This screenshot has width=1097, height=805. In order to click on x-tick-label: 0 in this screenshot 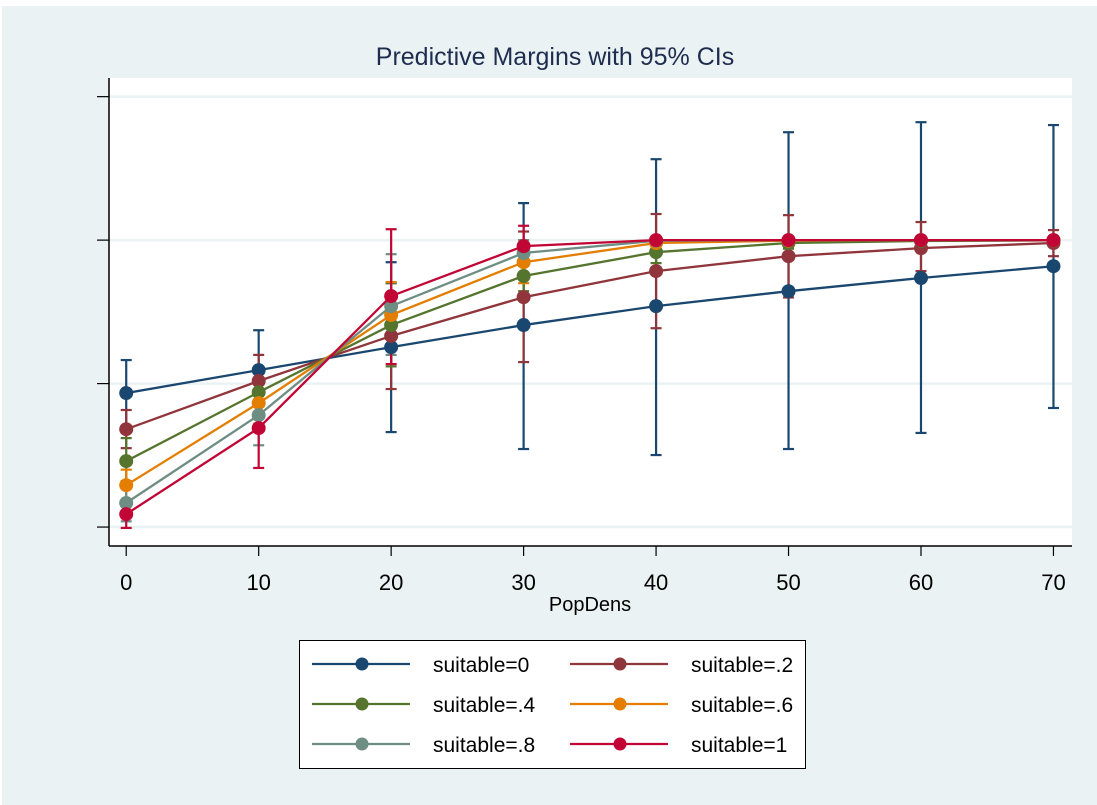, I will do `click(126, 582)`.